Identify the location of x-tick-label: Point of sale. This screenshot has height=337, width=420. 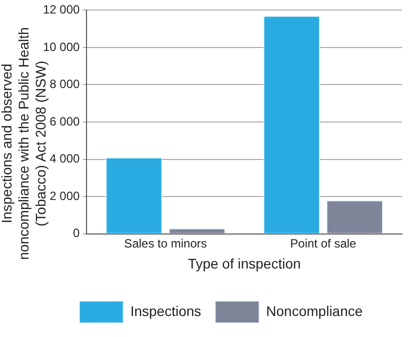
(323, 243).